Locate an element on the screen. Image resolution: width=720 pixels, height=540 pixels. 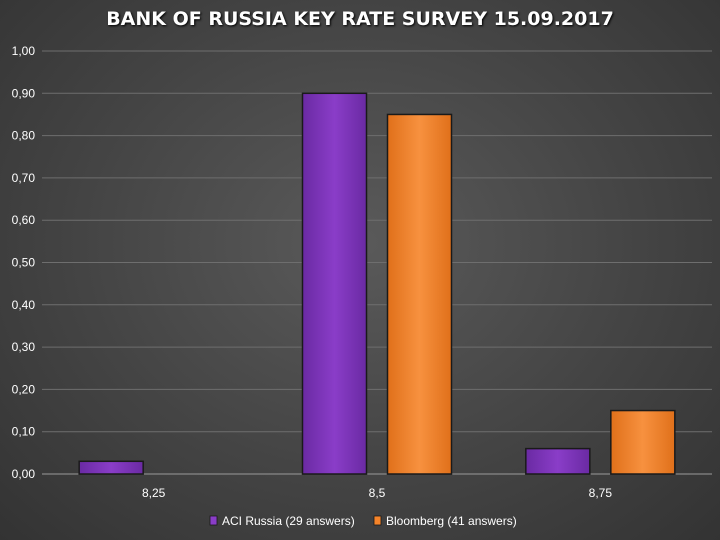
x-tick-label: 8,5 is located at coordinates (377, 493).